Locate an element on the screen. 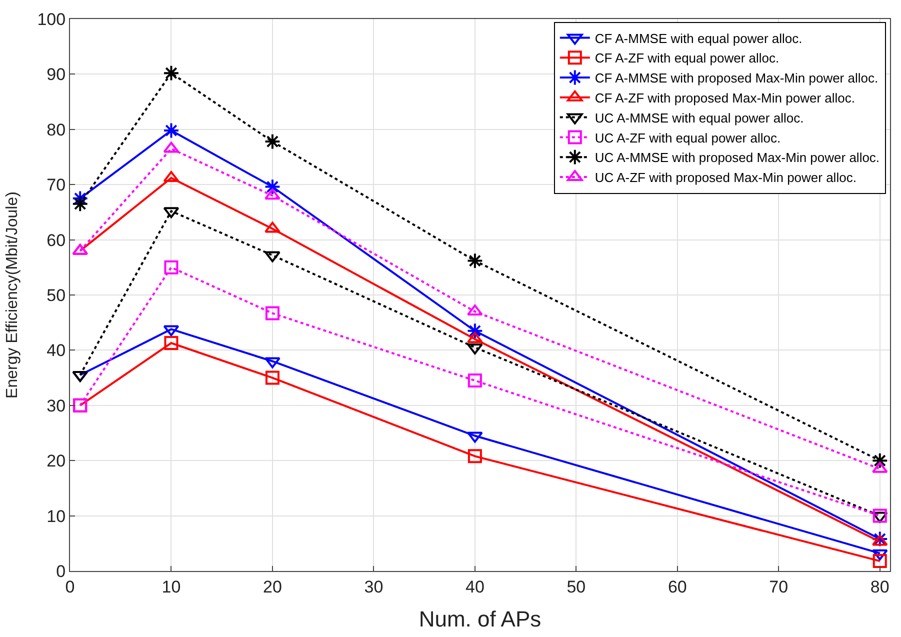 The image size is (901, 637). y-tick-label: 90 is located at coordinates (56, 74).